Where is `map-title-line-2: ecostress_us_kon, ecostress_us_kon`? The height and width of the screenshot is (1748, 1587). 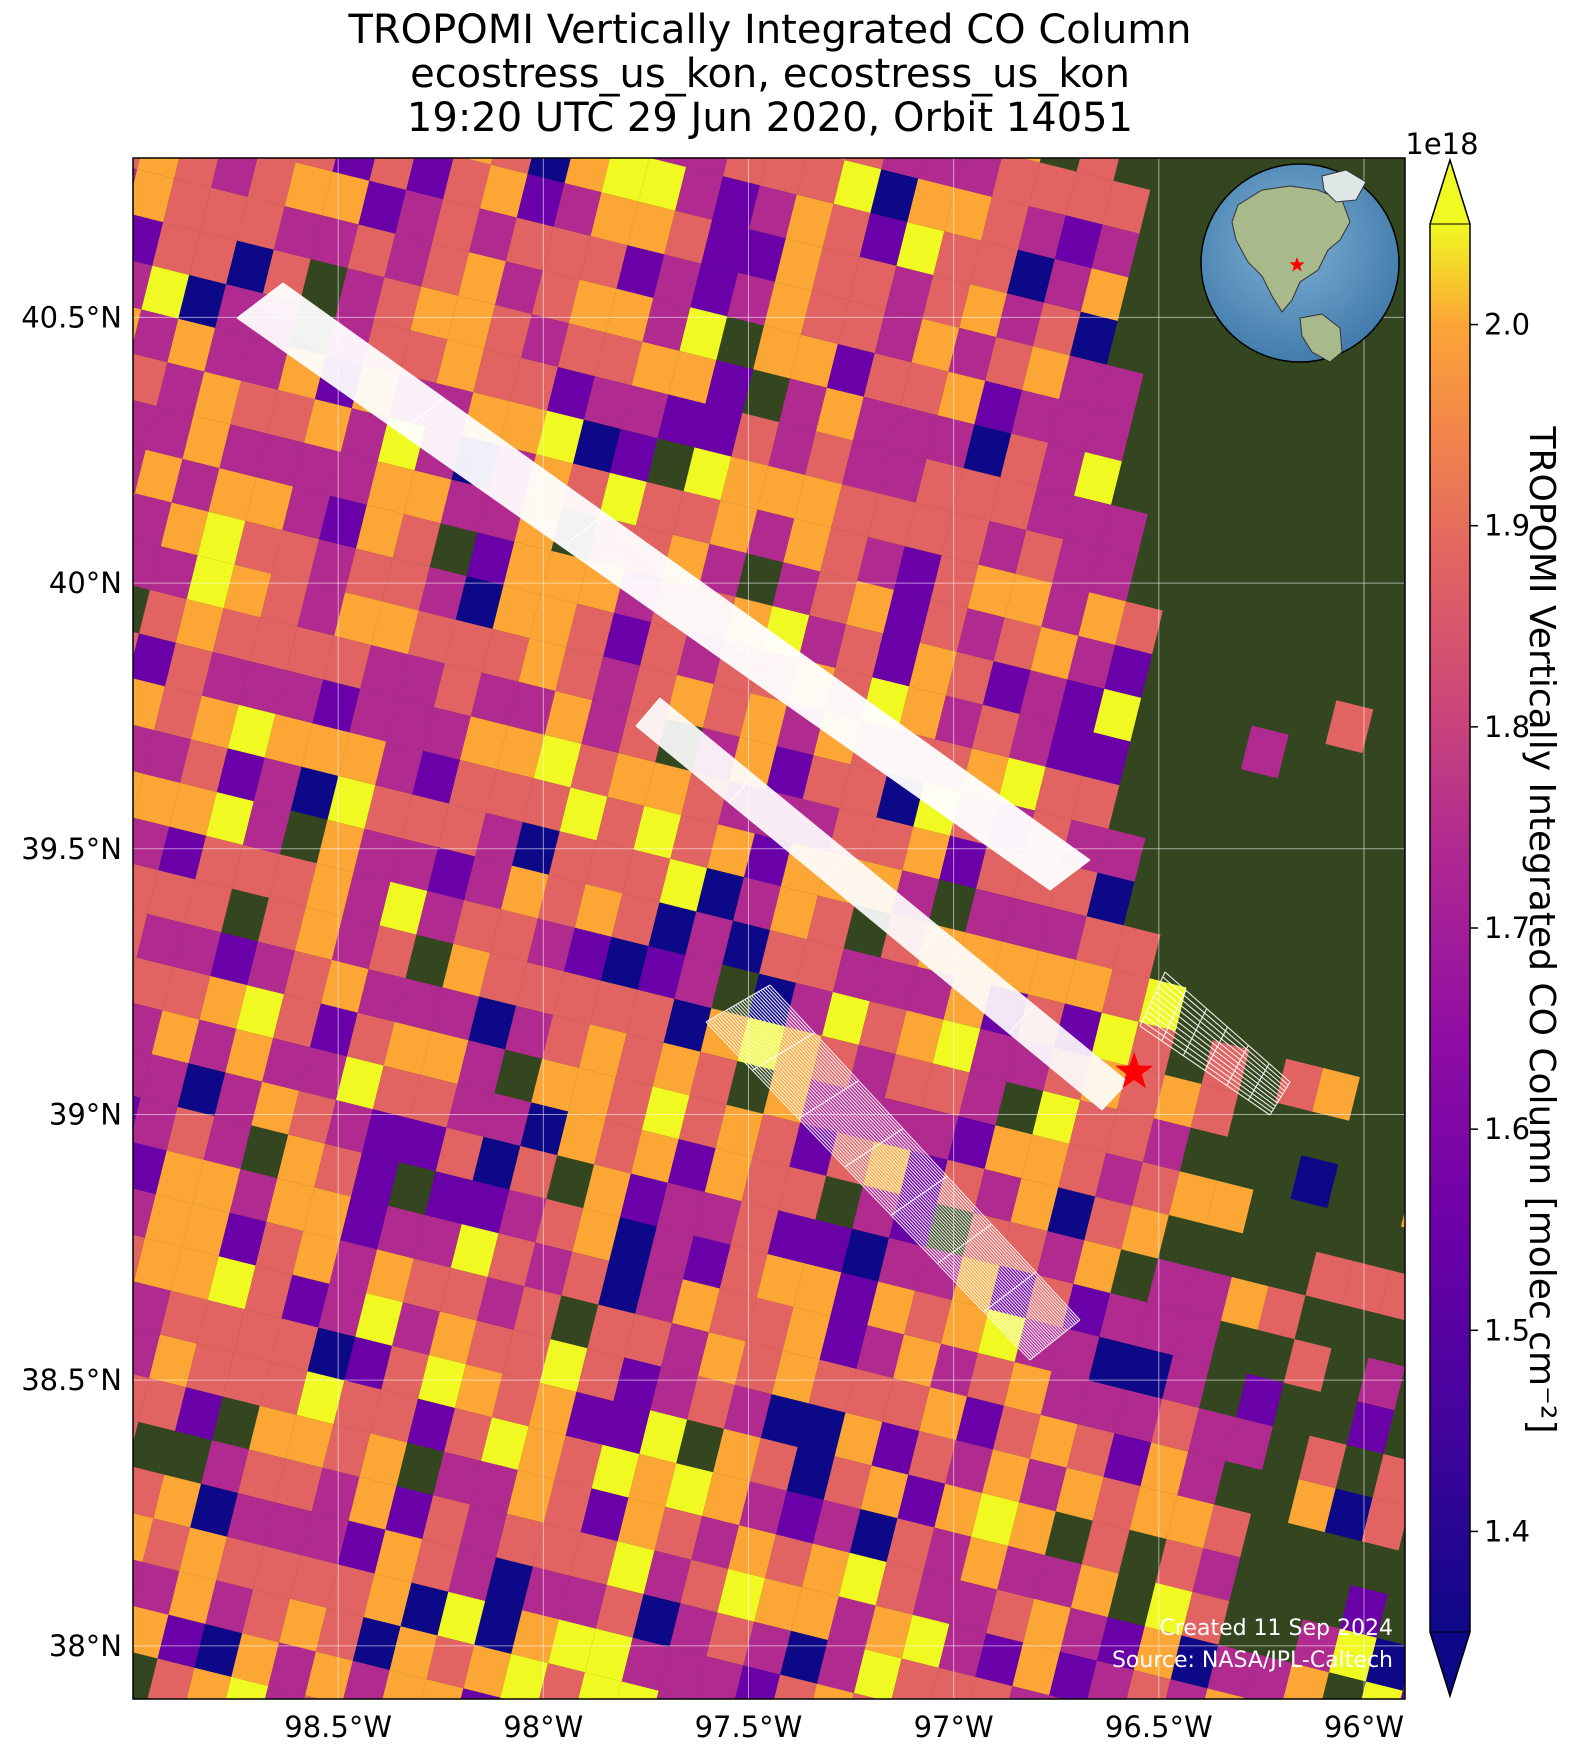
map-title-line-2: ecostress_us_kon, ecostress_us_kon is located at coordinates (770, 74).